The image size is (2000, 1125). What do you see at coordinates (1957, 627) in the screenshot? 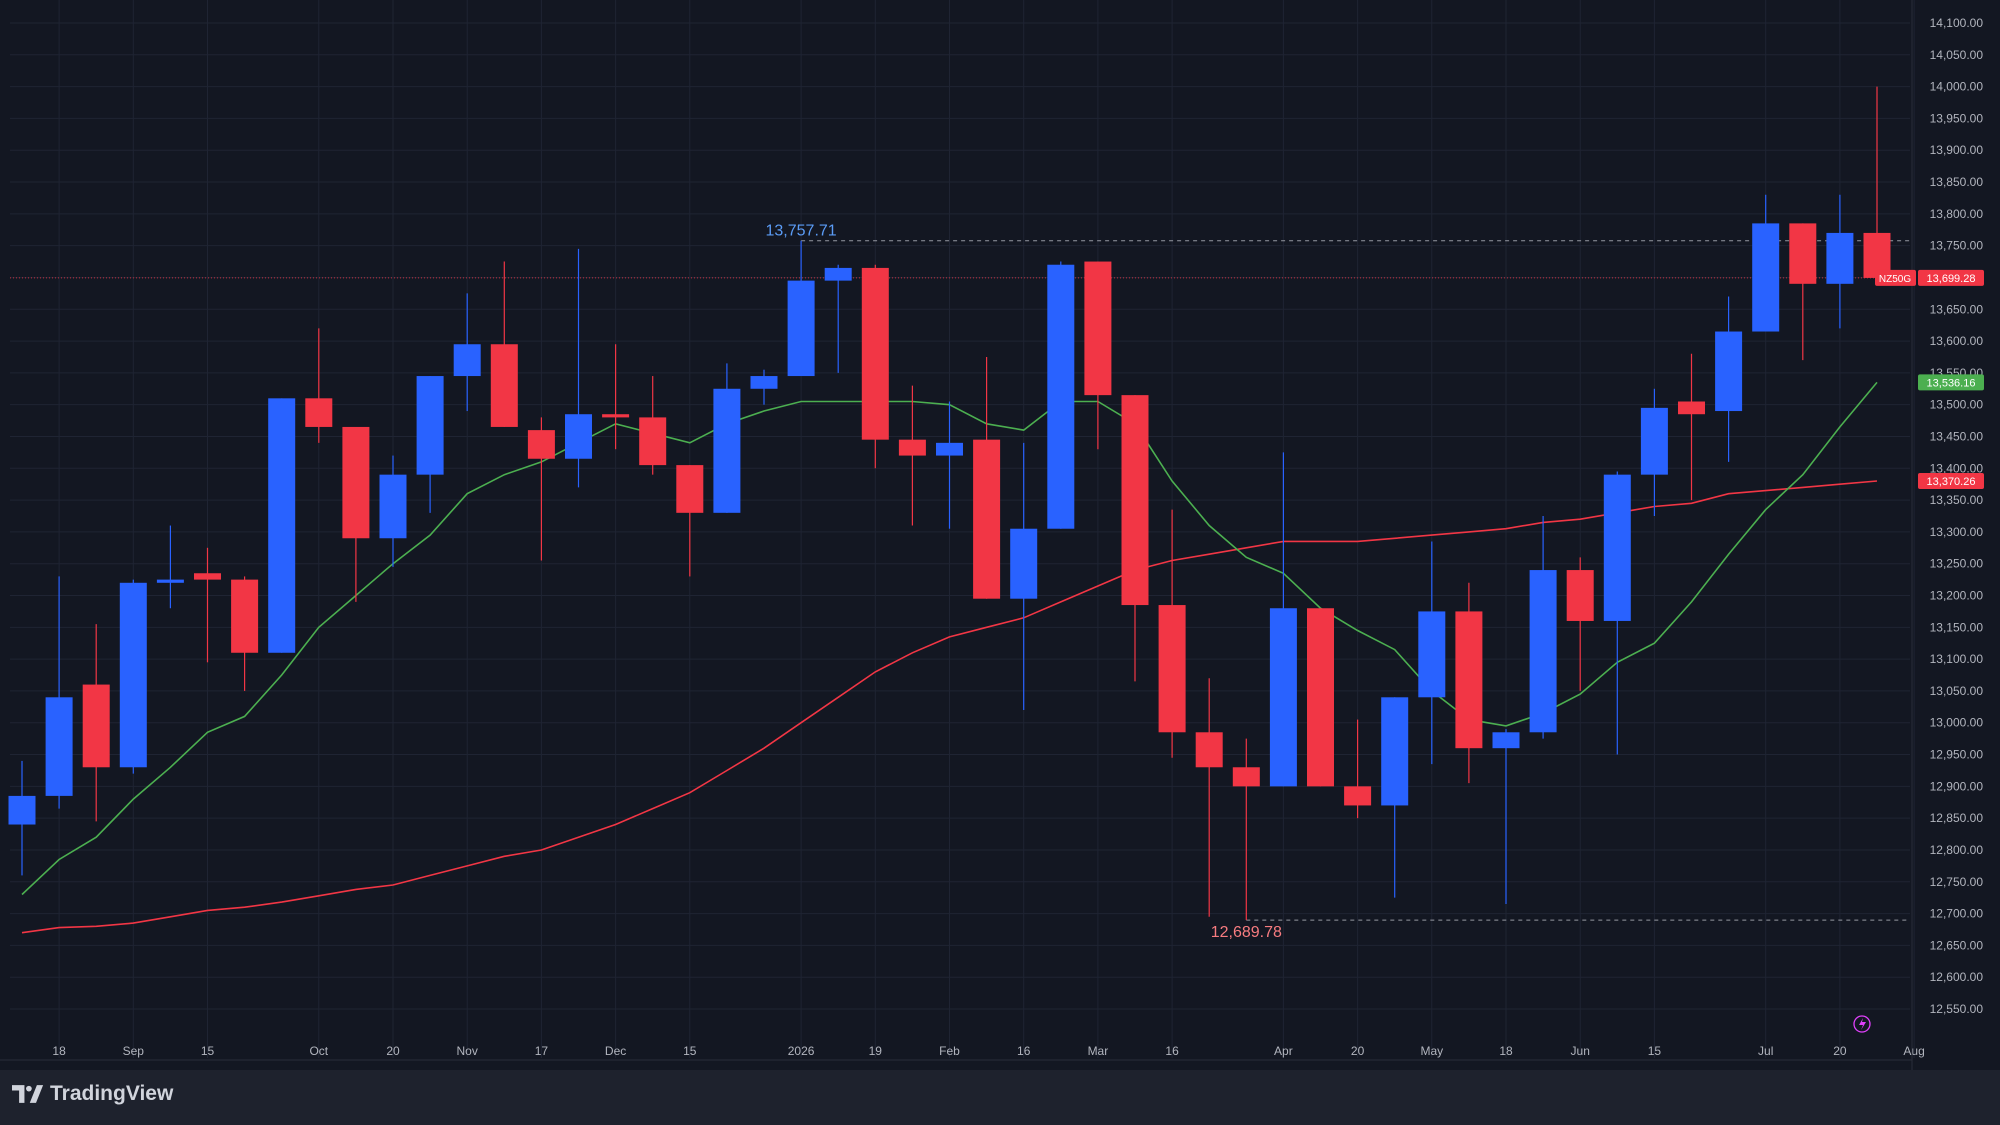
I see `y-tick-label: 13,150.00` at bounding box center [1957, 627].